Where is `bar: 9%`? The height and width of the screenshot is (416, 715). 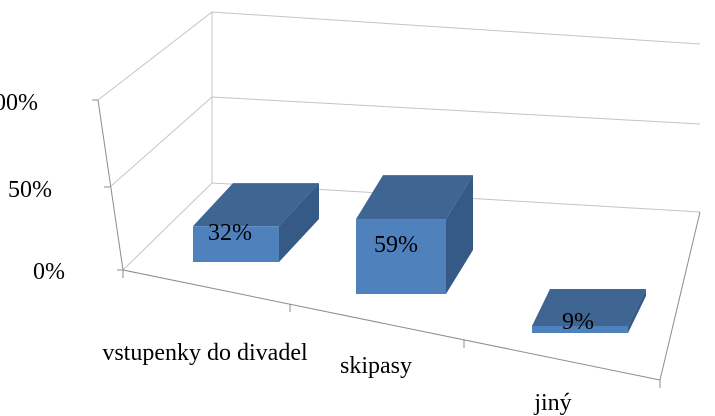 bar: 9% is located at coordinates (589, 311).